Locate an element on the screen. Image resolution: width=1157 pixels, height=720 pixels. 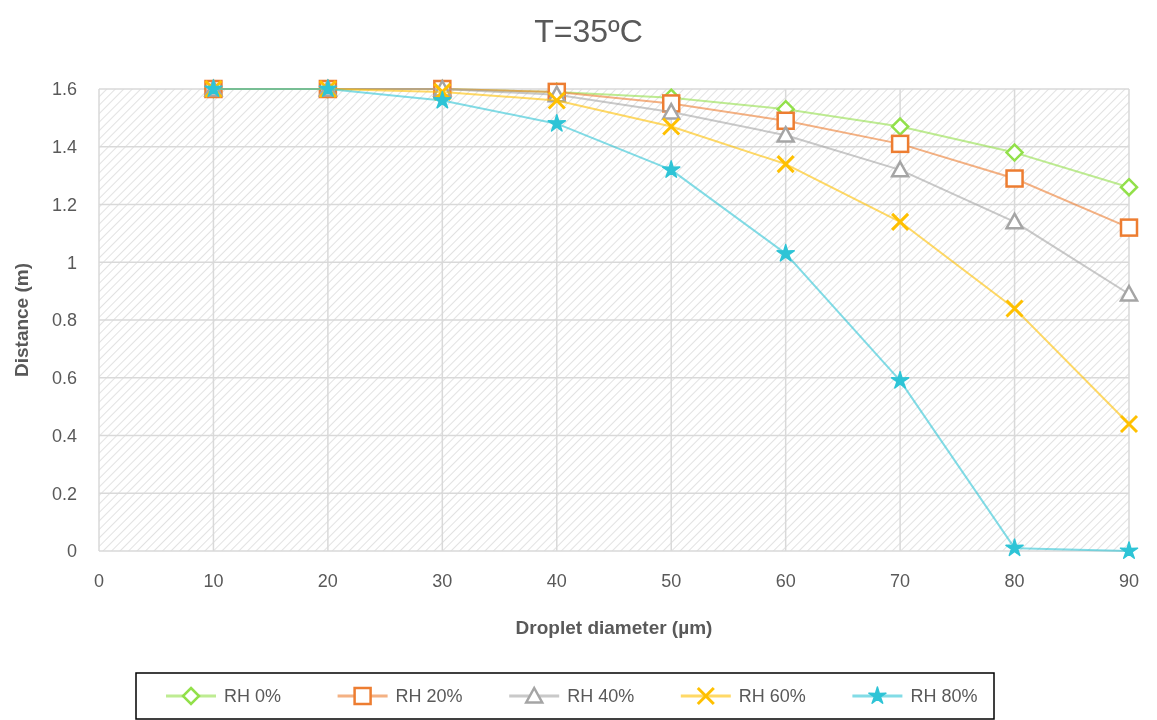
x-tick-label: 20 is located at coordinates (327, 581).